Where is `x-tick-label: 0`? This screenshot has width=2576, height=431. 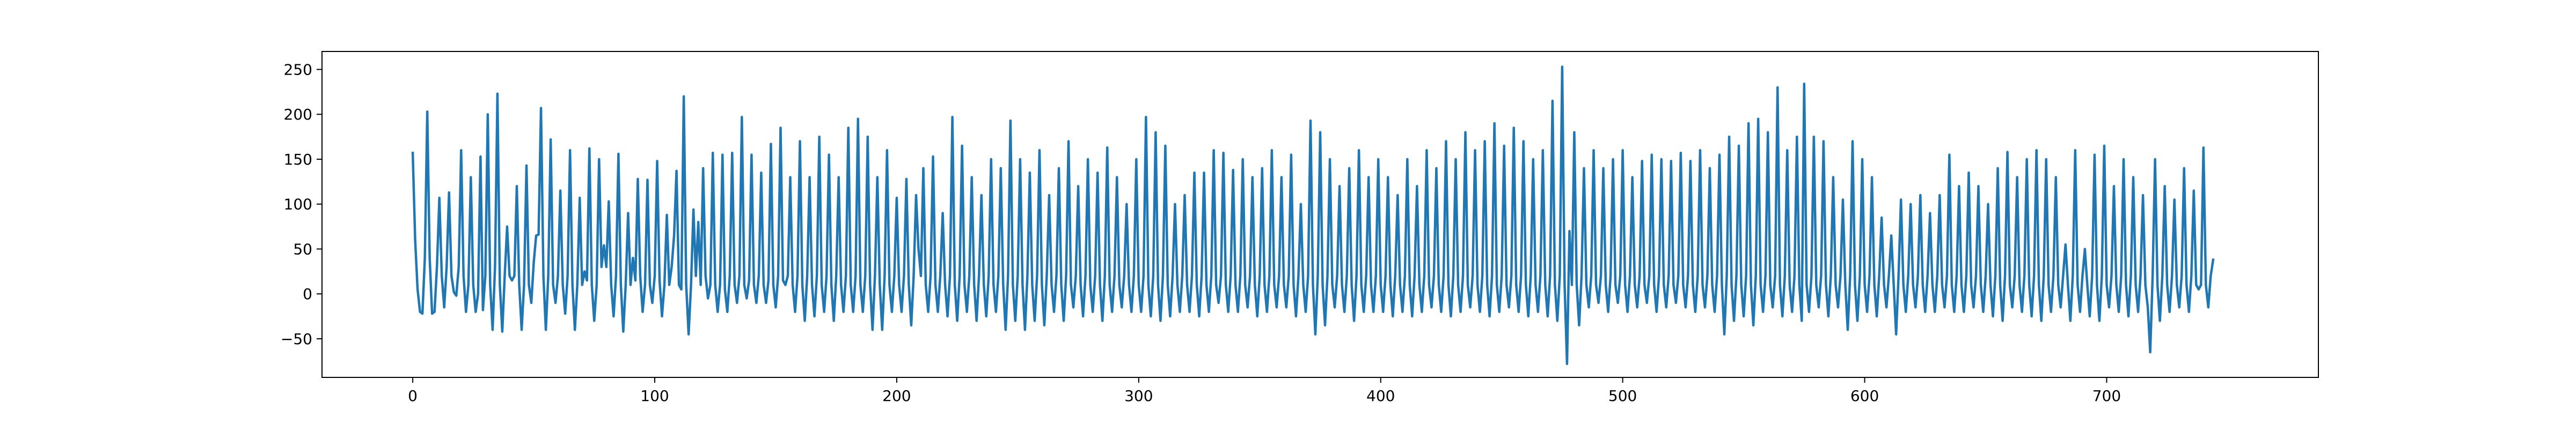
x-tick-label: 0 is located at coordinates (413, 396).